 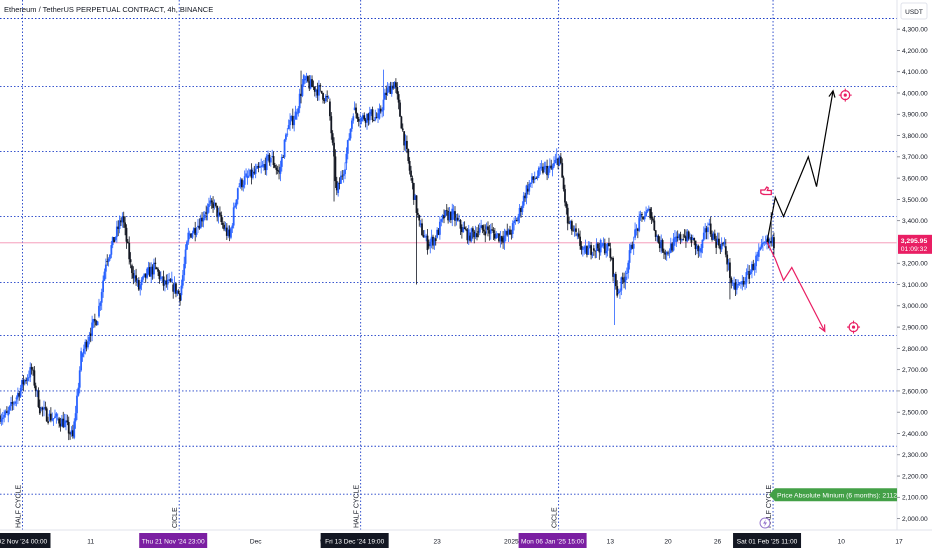 What do you see at coordinates (668, 542) in the screenshot?
I see `time-tick-label: 20` at bounding box center [668, 542].